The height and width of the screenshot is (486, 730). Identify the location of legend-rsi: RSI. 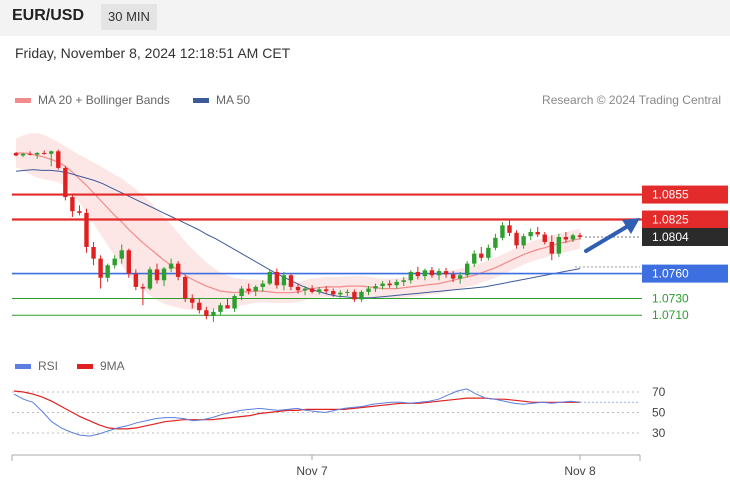
(36, 366).